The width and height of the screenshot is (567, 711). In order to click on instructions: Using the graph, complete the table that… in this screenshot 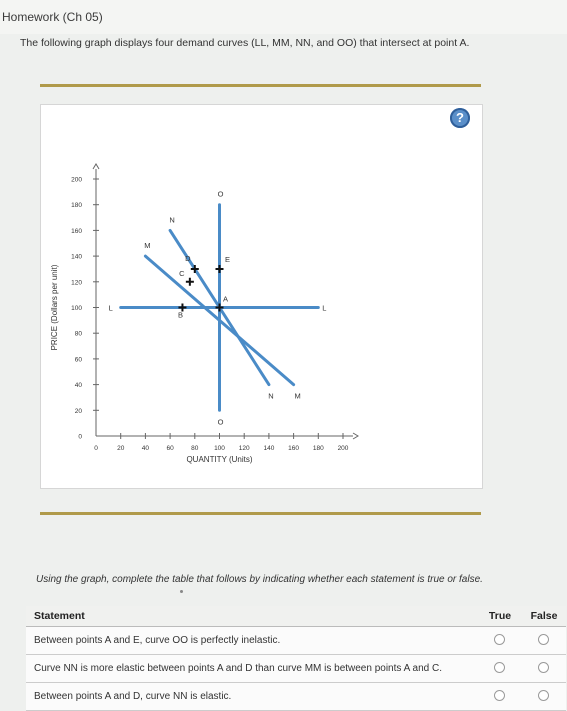, I will do `click(259, 579)`.